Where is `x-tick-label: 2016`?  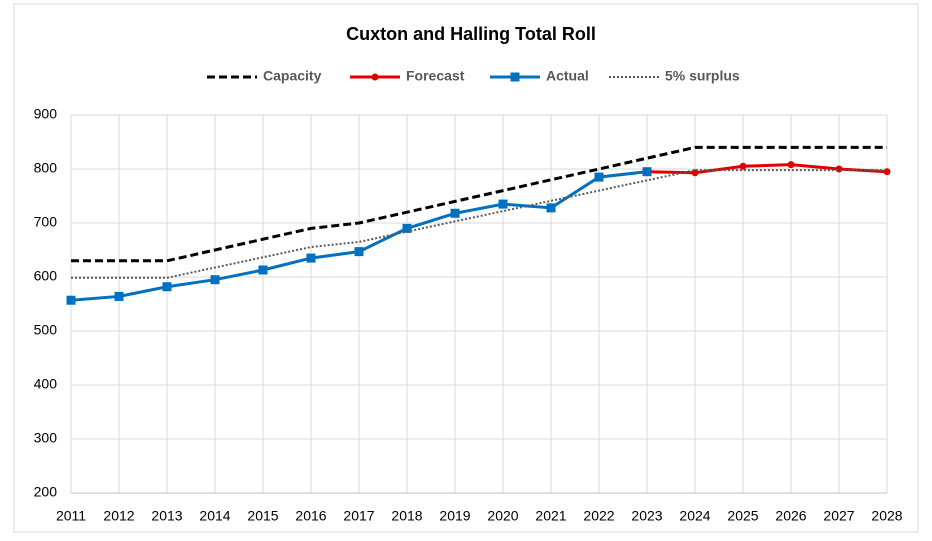 x-tick-label: 2016 is located at coordinates (310, 516).